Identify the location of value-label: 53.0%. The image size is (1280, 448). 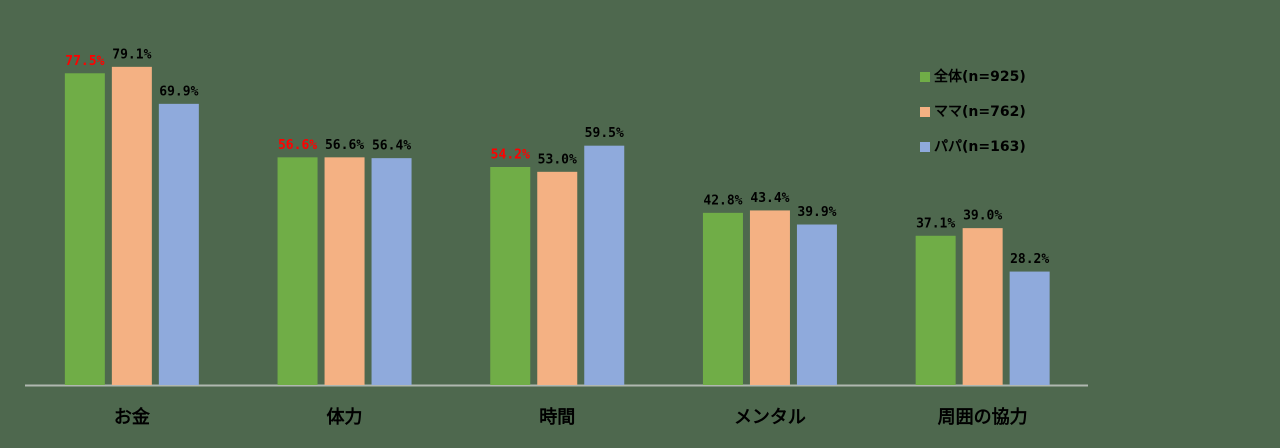
(557, 159).